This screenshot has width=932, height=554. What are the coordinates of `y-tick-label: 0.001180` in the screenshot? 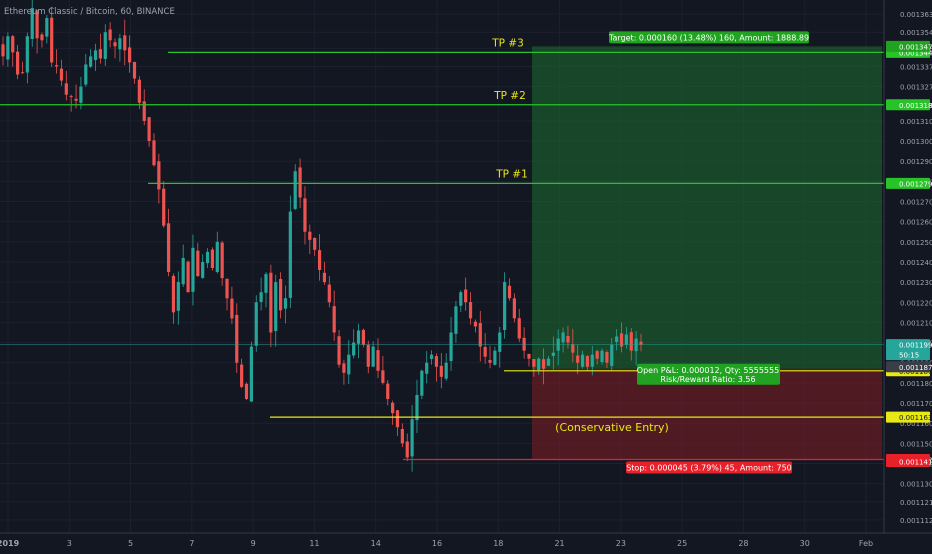 It's located at (916, 384).